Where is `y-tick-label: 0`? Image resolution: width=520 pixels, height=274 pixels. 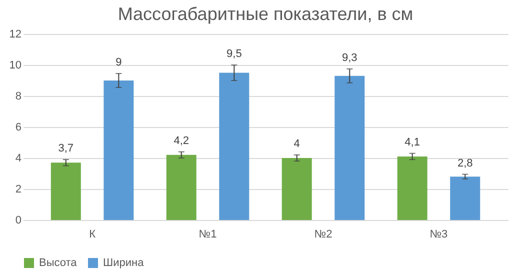
y-tick-label: 0 is located at coordinates (18, 220).